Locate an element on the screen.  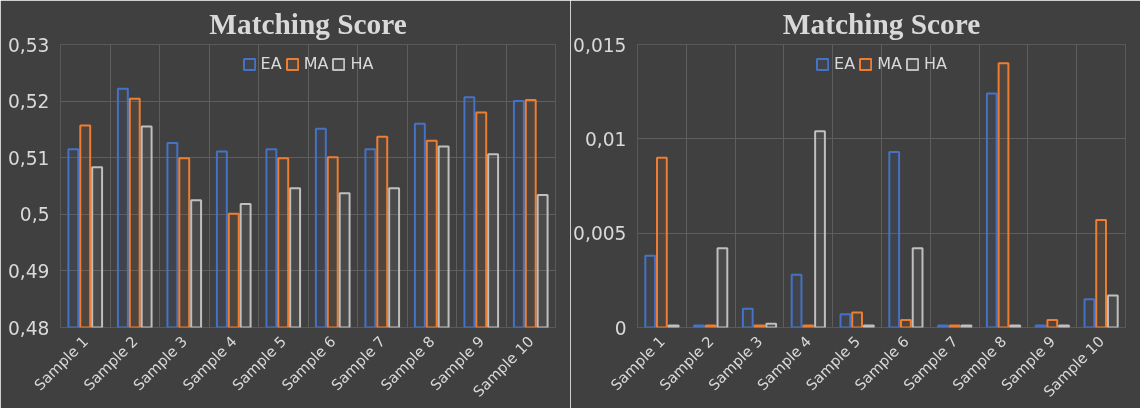
y-tick-label: 0,48 is located at coordinates (28, 328).